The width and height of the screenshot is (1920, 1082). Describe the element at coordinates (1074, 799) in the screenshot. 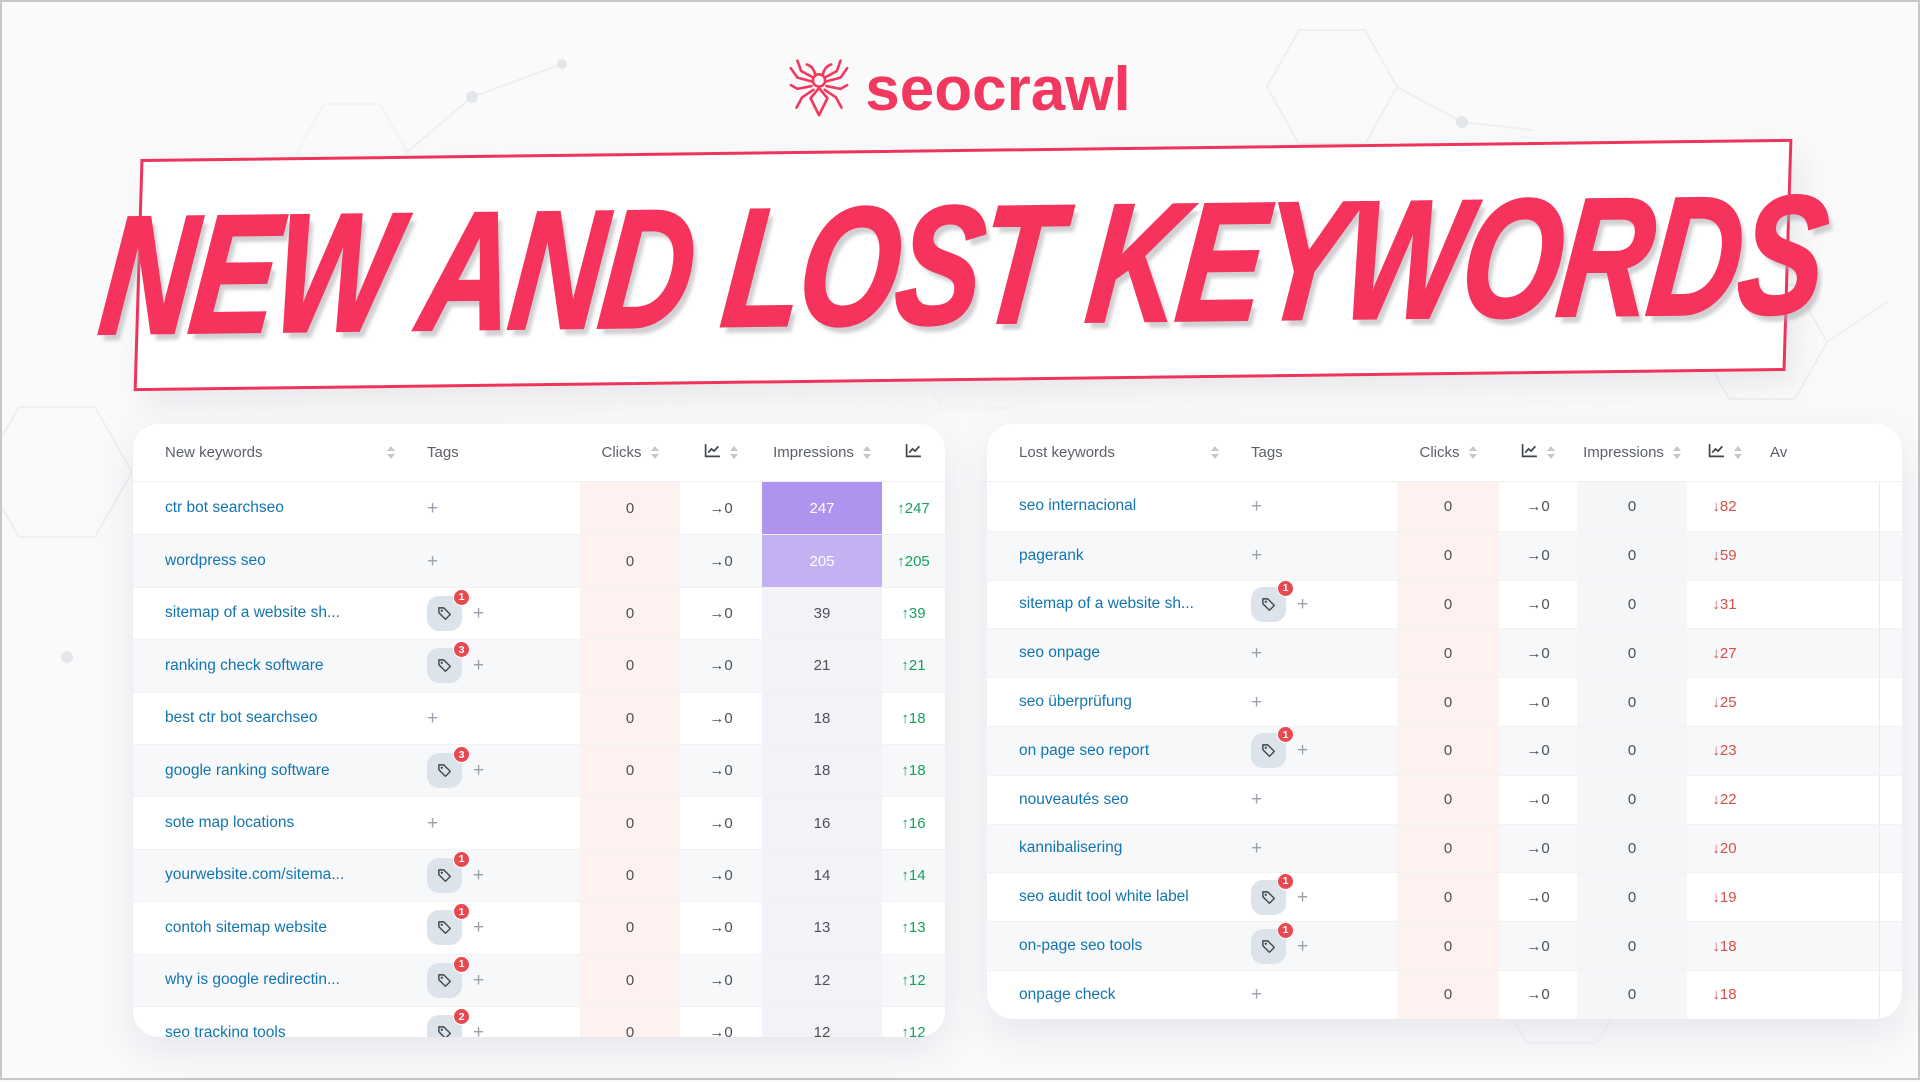

I see `keyword-link: nouveautés seo` at that location.